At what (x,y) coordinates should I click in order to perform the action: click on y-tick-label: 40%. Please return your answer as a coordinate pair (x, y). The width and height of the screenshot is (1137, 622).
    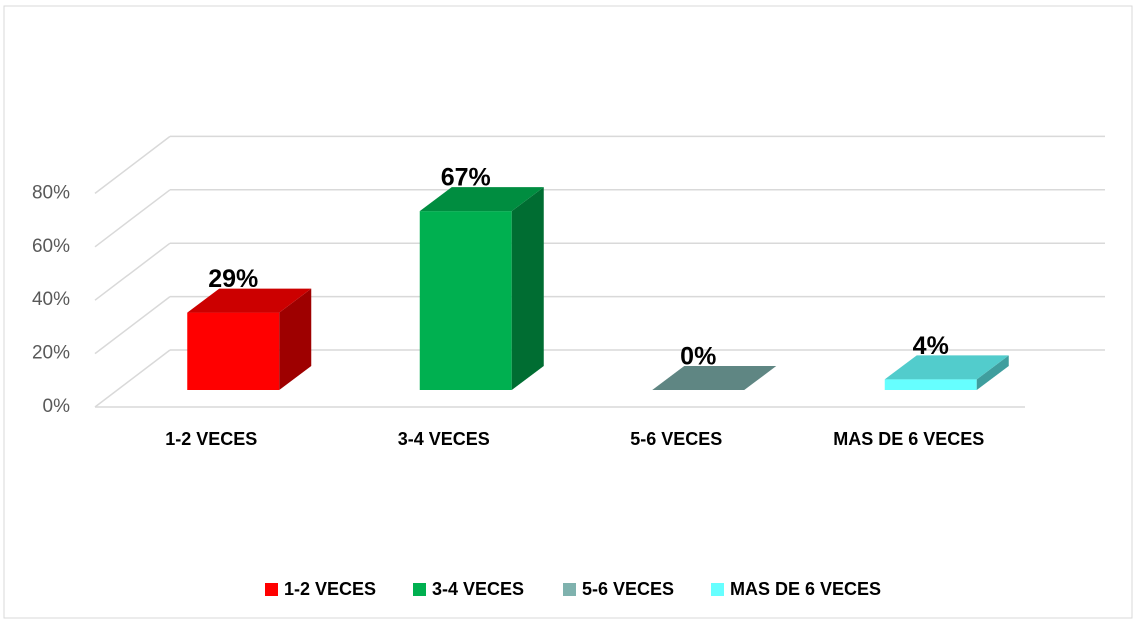
    Looking at the image, I should click on (51, 299).